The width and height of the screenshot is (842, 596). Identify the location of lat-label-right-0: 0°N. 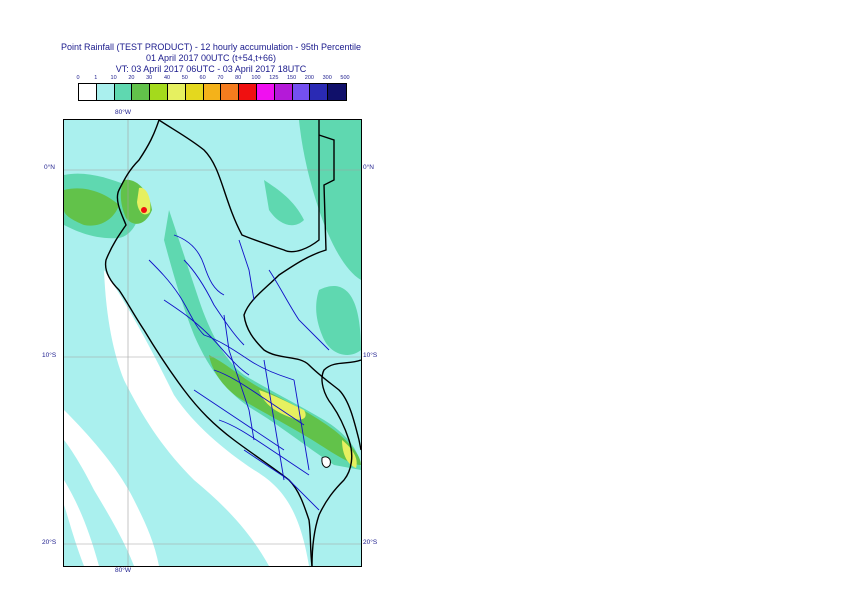
(368, 167).